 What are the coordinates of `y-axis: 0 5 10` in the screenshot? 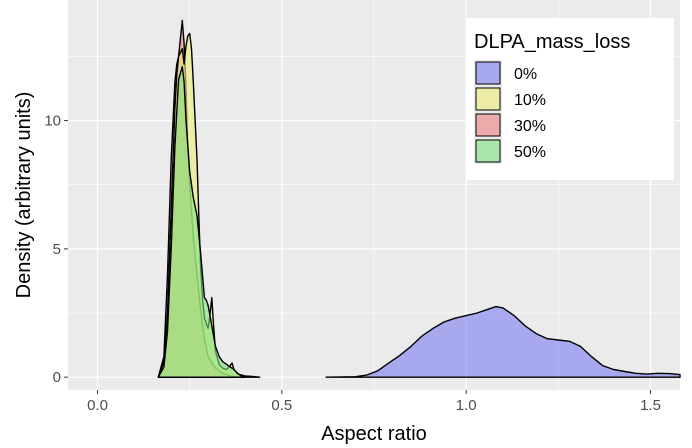 It's located at (56, 249).